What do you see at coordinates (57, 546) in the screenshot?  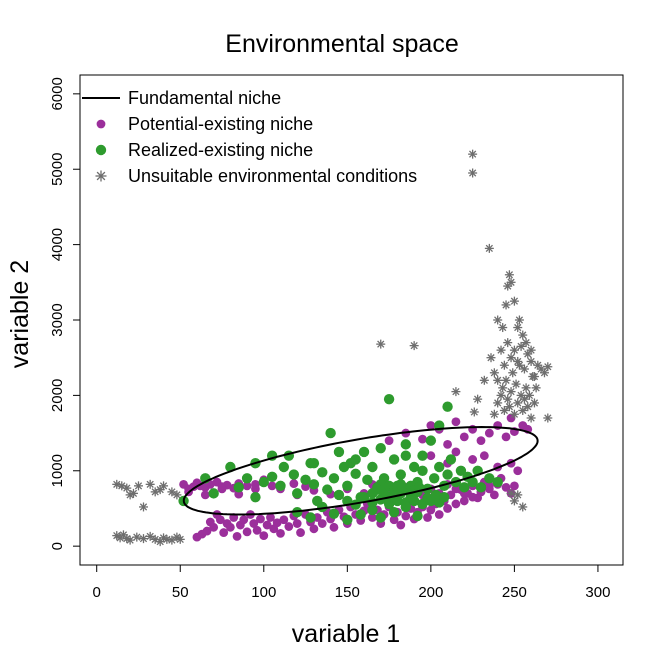 I see `y-tick-label: 0` at bounding box center [57, 546].